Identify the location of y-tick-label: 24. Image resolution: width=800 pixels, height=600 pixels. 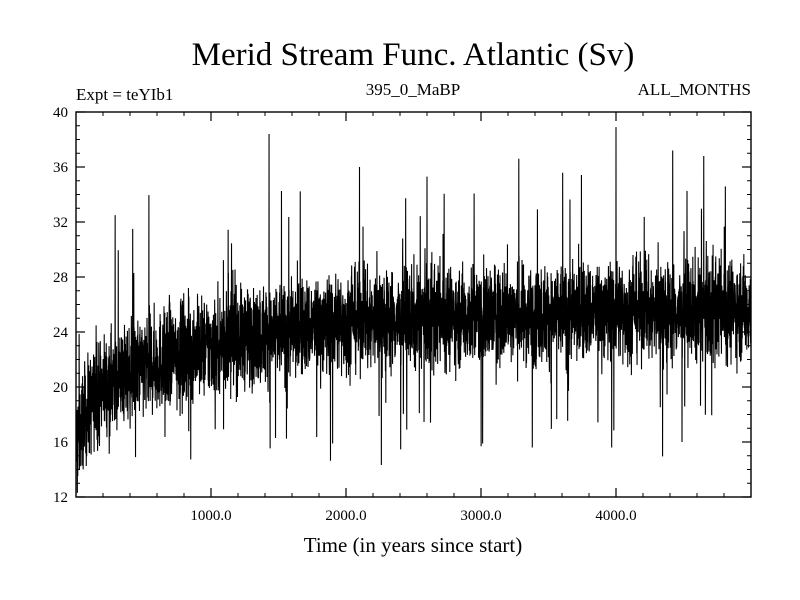
(61, 333).